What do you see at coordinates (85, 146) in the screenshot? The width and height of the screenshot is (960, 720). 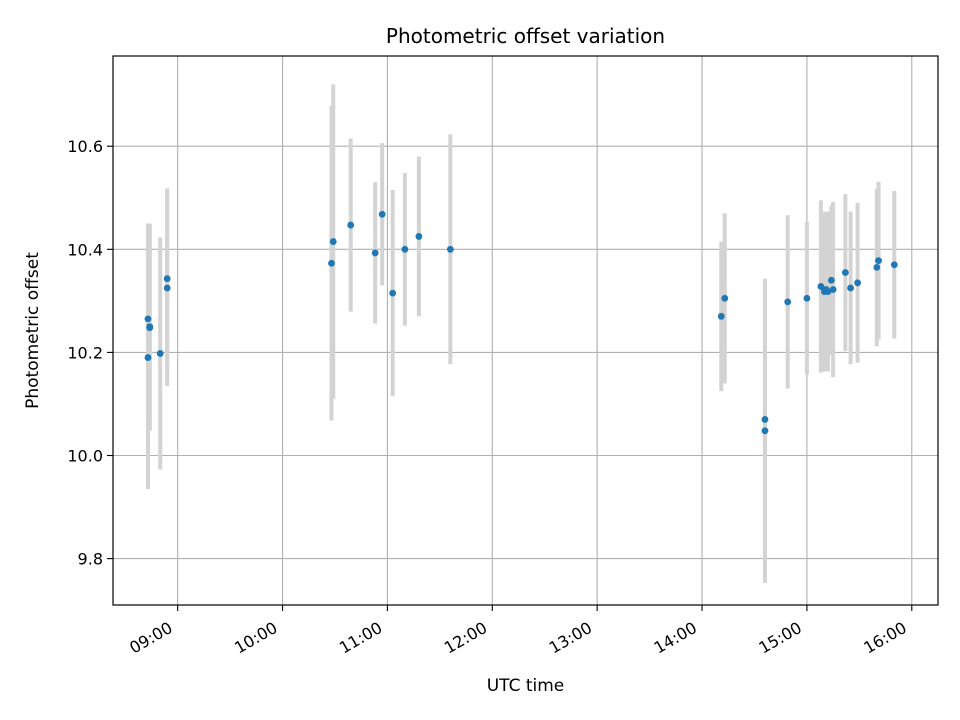 I see `y-tick-label: 10.6` at bounding box center [85, 146].